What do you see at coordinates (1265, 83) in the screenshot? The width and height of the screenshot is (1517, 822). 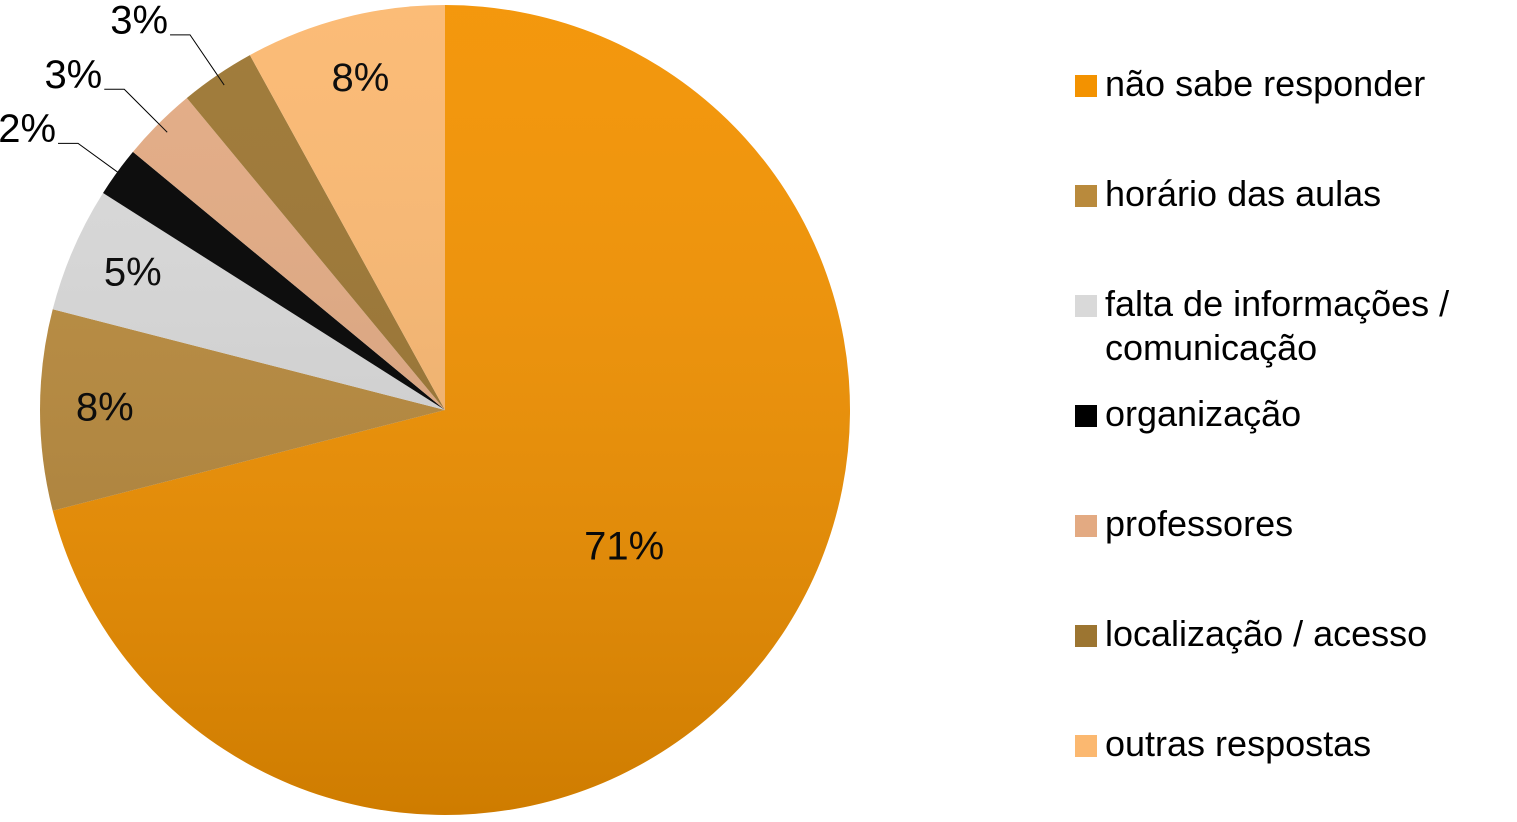 I see `legend-label: não sabe responder` at bounding box center [1265, 83].